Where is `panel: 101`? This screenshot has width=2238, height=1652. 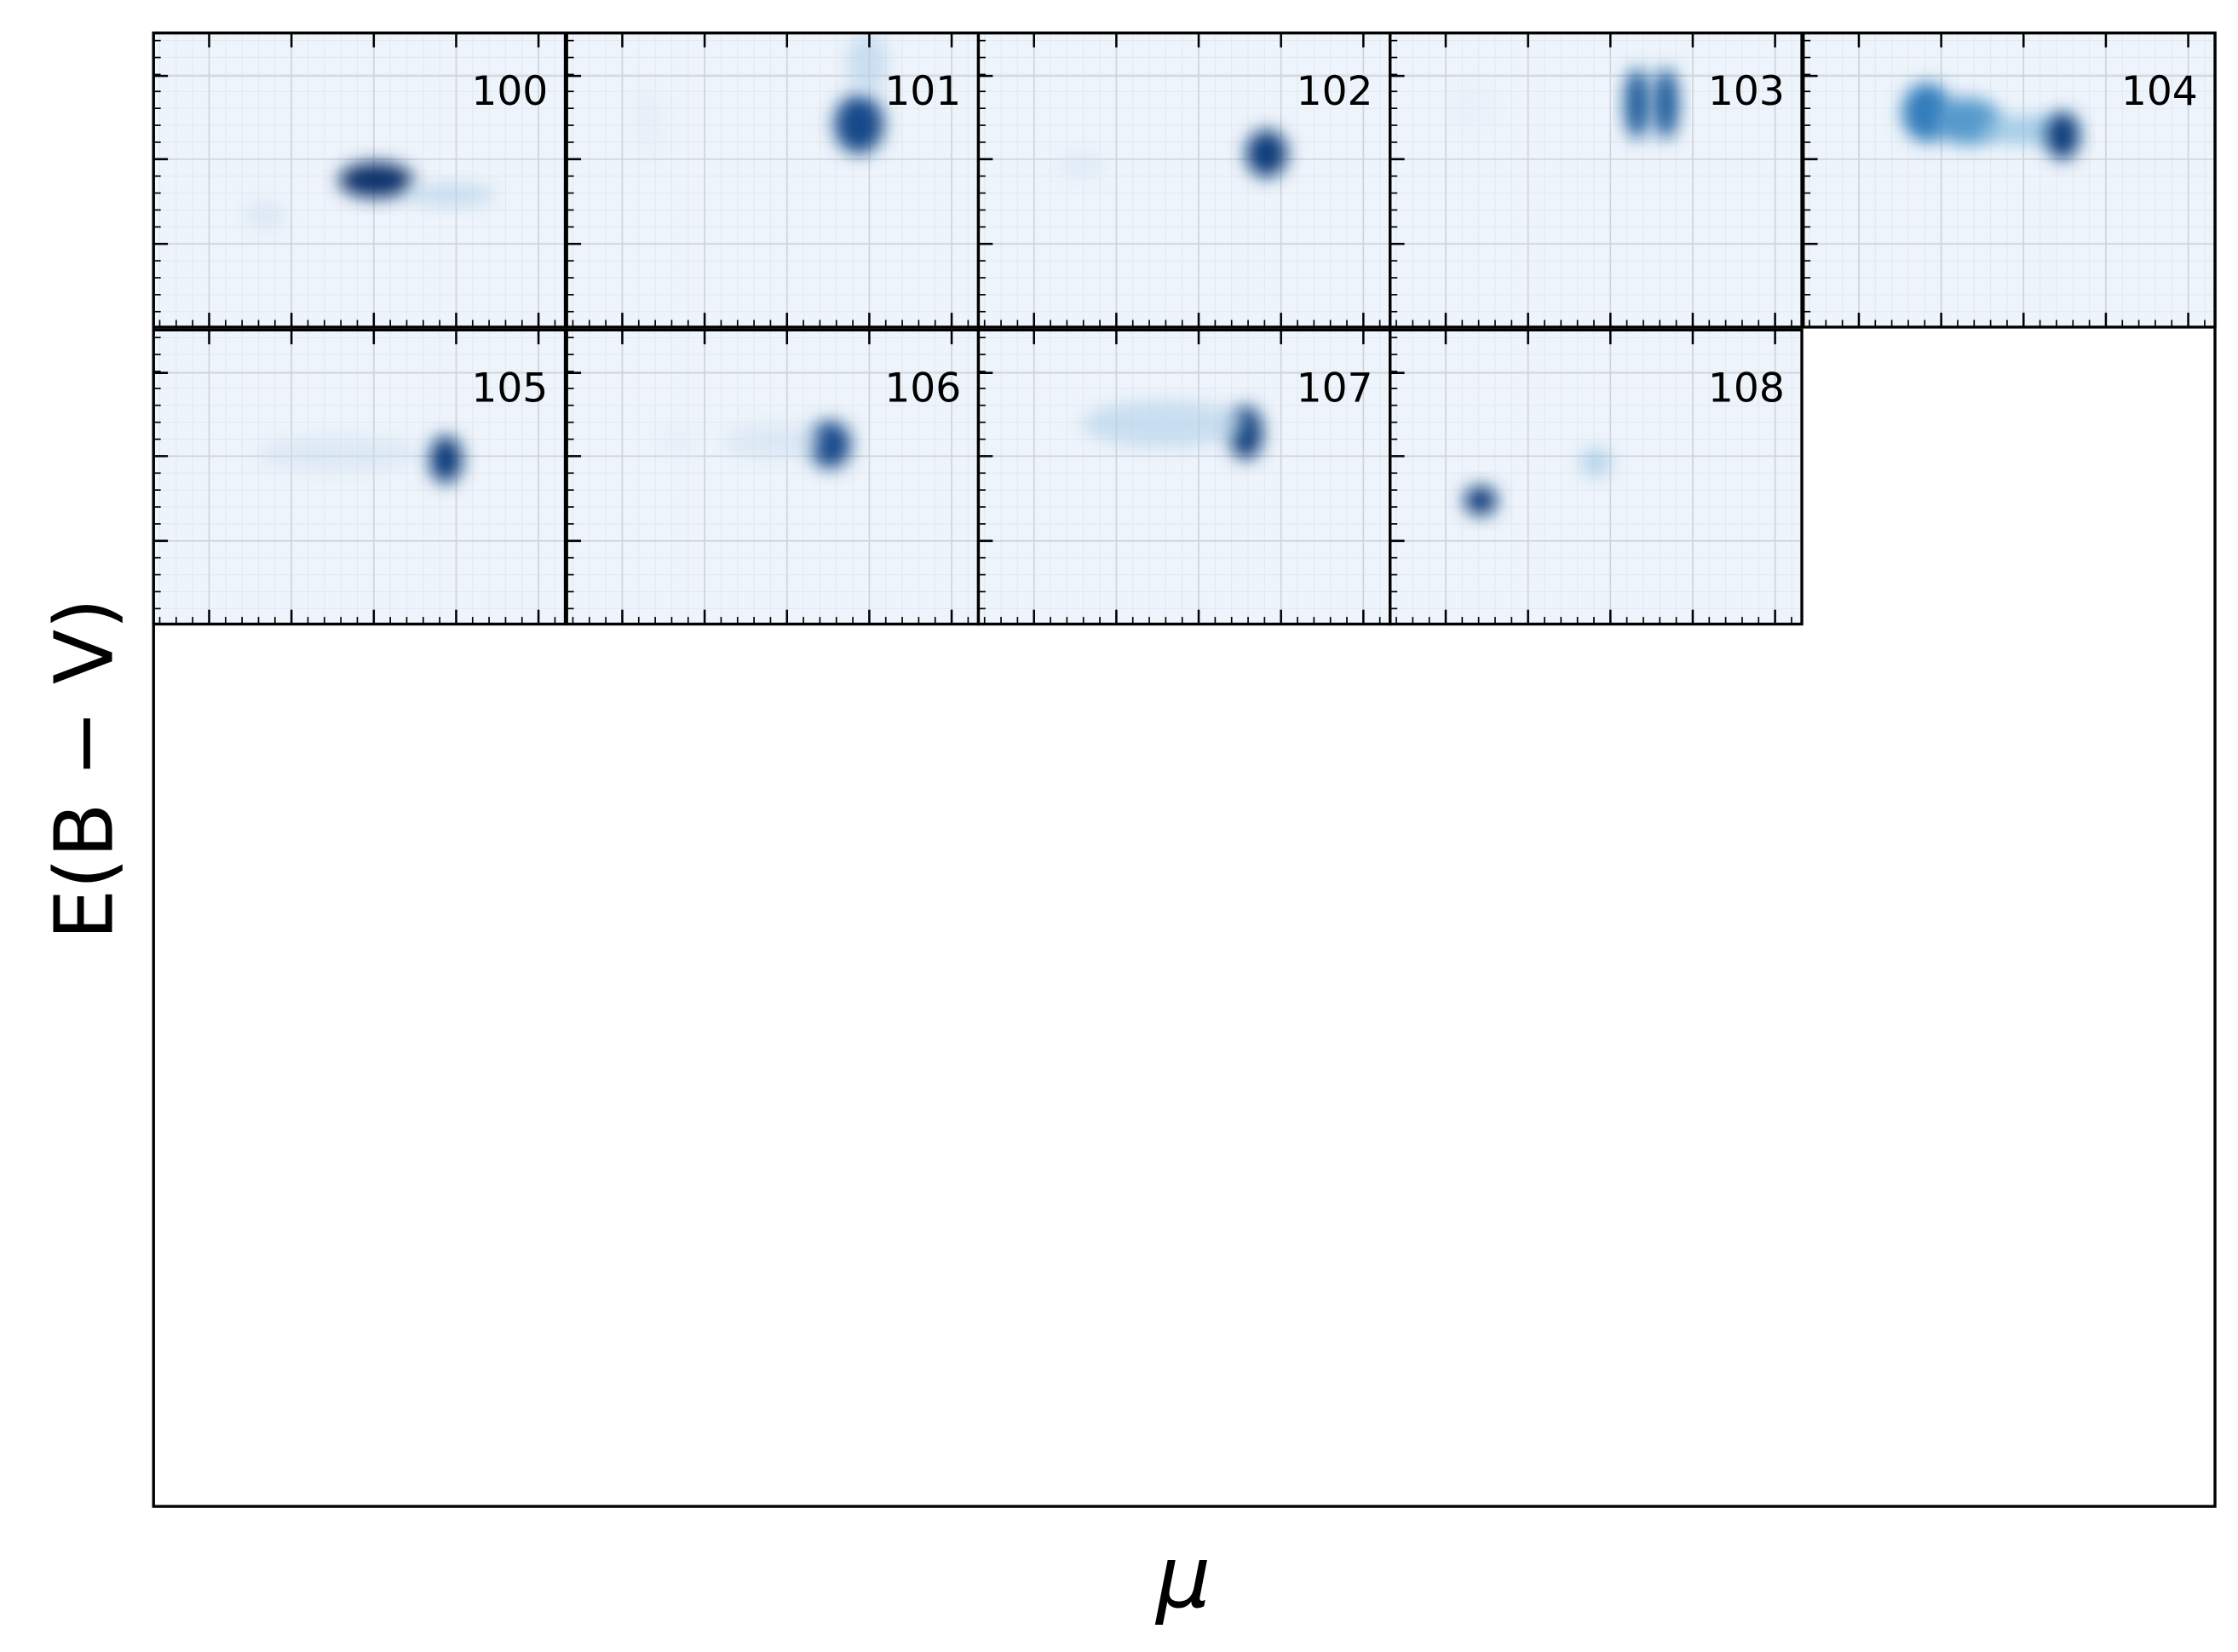
panel: 101 is located at coordinates (773, 180).